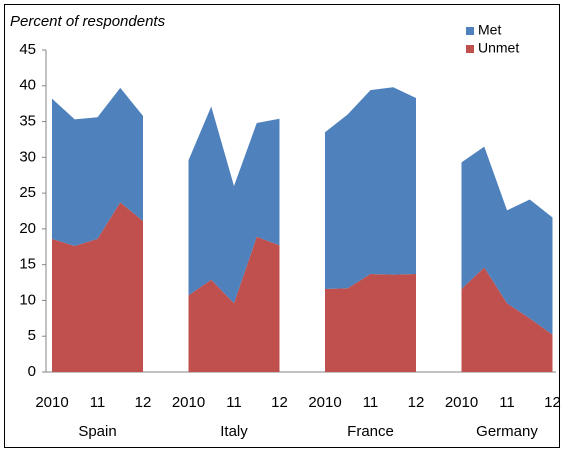  Describe the element at coordinates (27, 49) in the screenshot. I see `y-tick-label: 45` at that location.